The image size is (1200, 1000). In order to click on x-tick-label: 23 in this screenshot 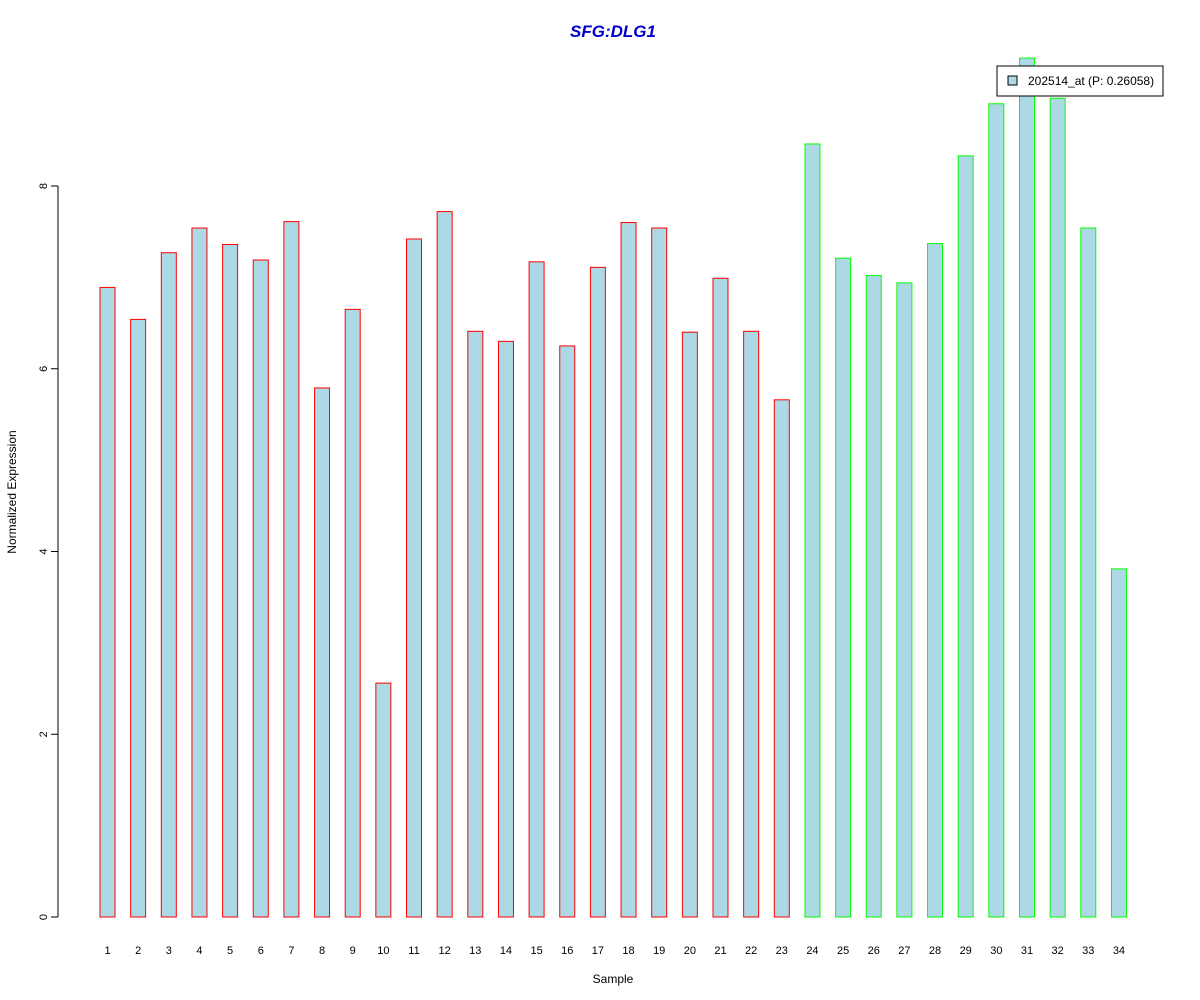, I will do `click(782, 951)`.